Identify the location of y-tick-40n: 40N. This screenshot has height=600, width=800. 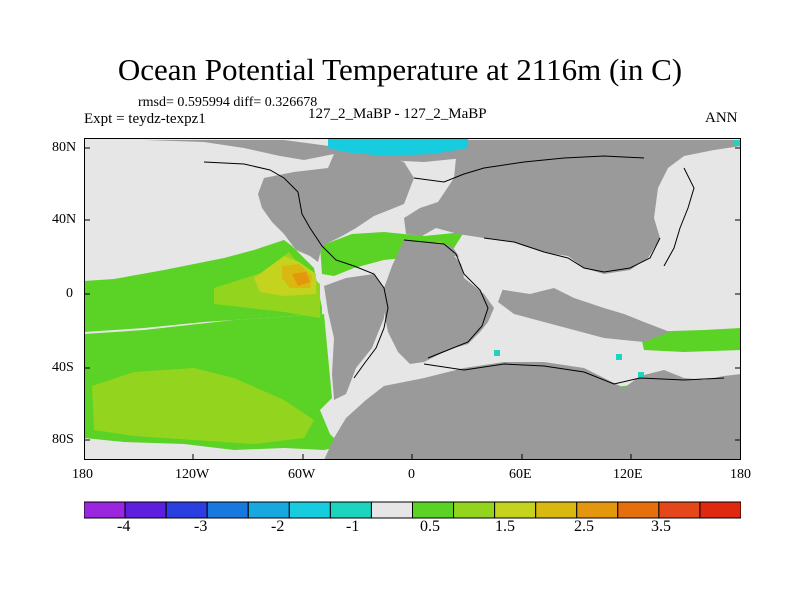
(64, 219).